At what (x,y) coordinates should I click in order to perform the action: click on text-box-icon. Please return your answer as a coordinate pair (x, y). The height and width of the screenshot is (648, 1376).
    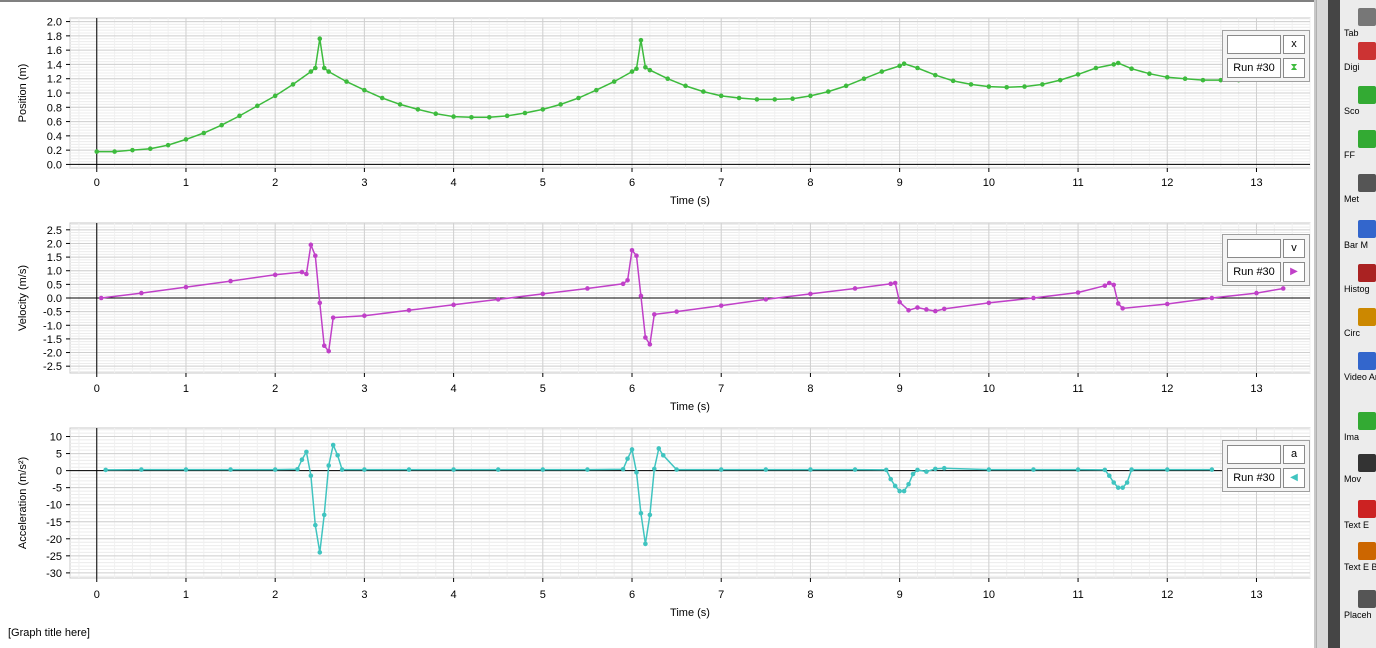
    Looking at the image, I should click on (1367, 551).